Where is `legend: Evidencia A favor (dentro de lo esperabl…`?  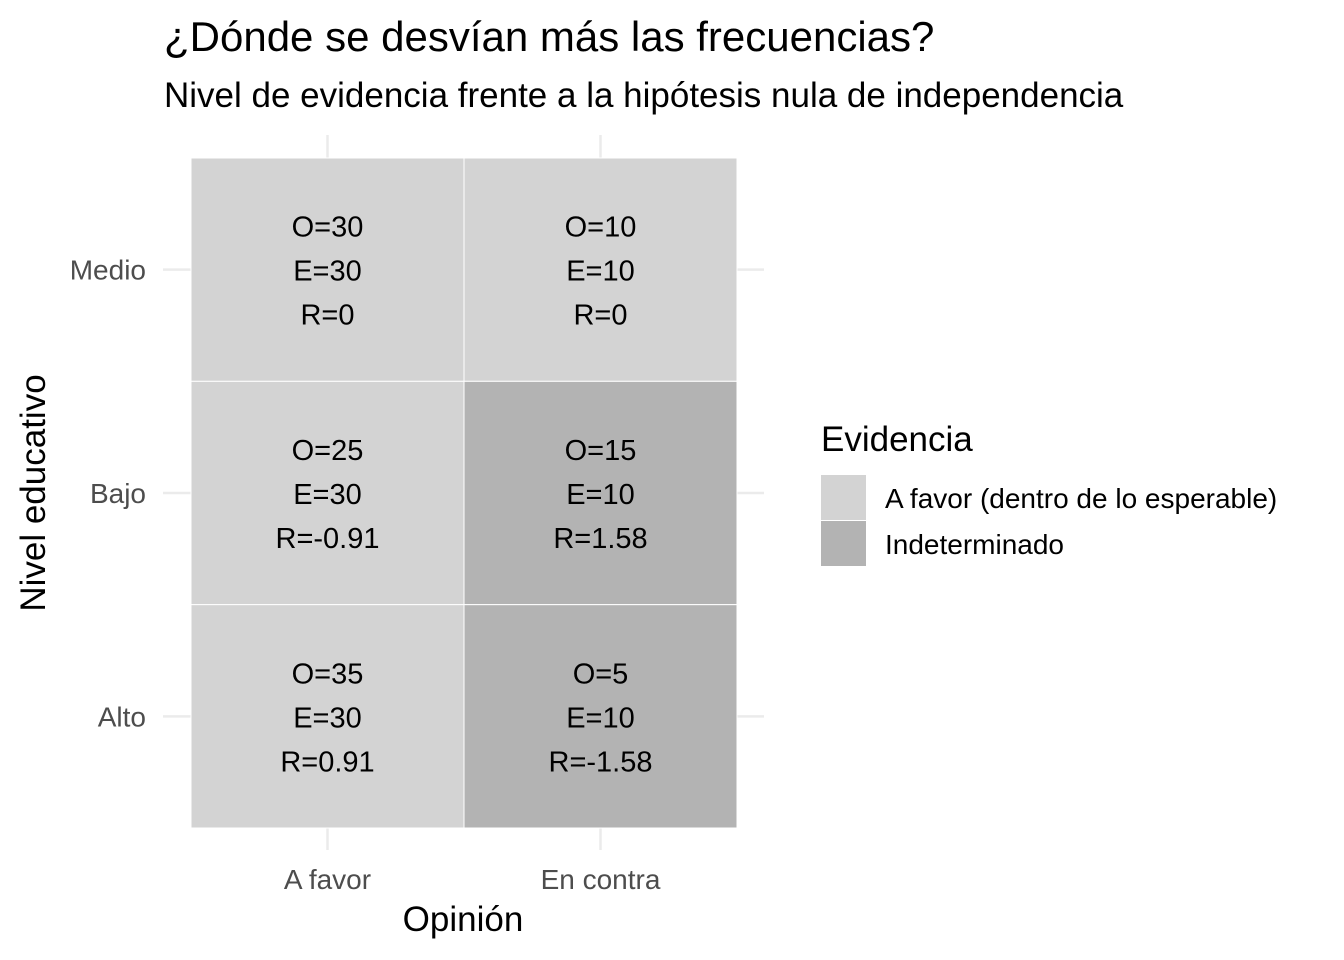
legend: Evidencia A favor (dentro de lo esperabl… is located at coordinates (1049, 493).